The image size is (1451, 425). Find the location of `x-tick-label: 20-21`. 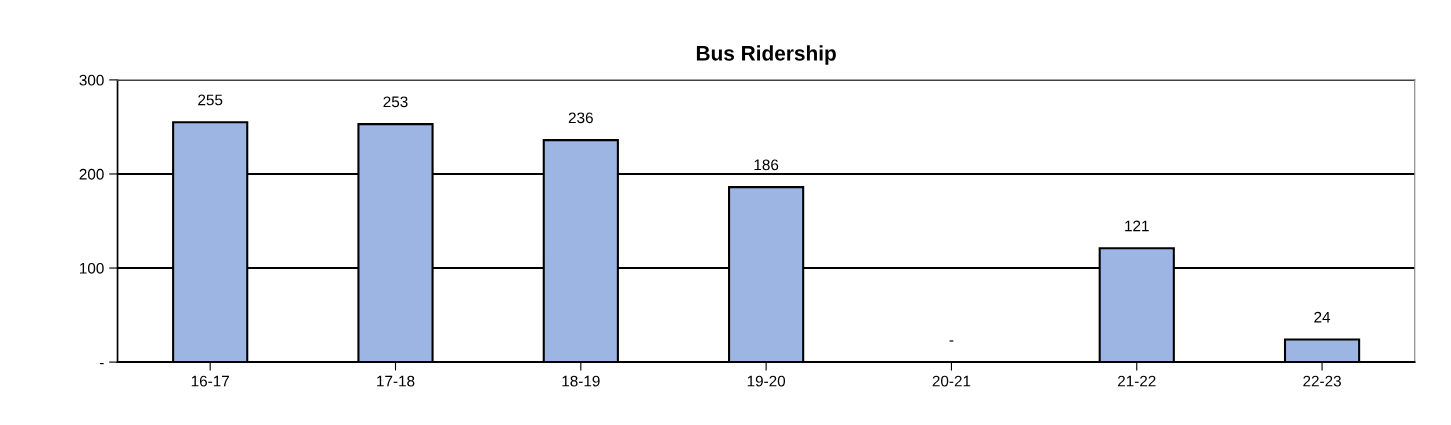

x-tick-label: 20-21 is located at coordinates (951, 381).